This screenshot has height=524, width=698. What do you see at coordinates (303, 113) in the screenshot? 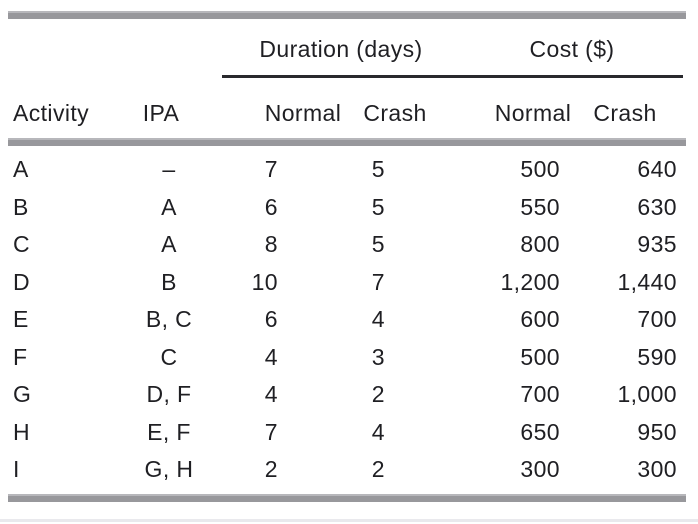
I see `column-header-duration-normal: Normal` at bounding box center [303, 113].